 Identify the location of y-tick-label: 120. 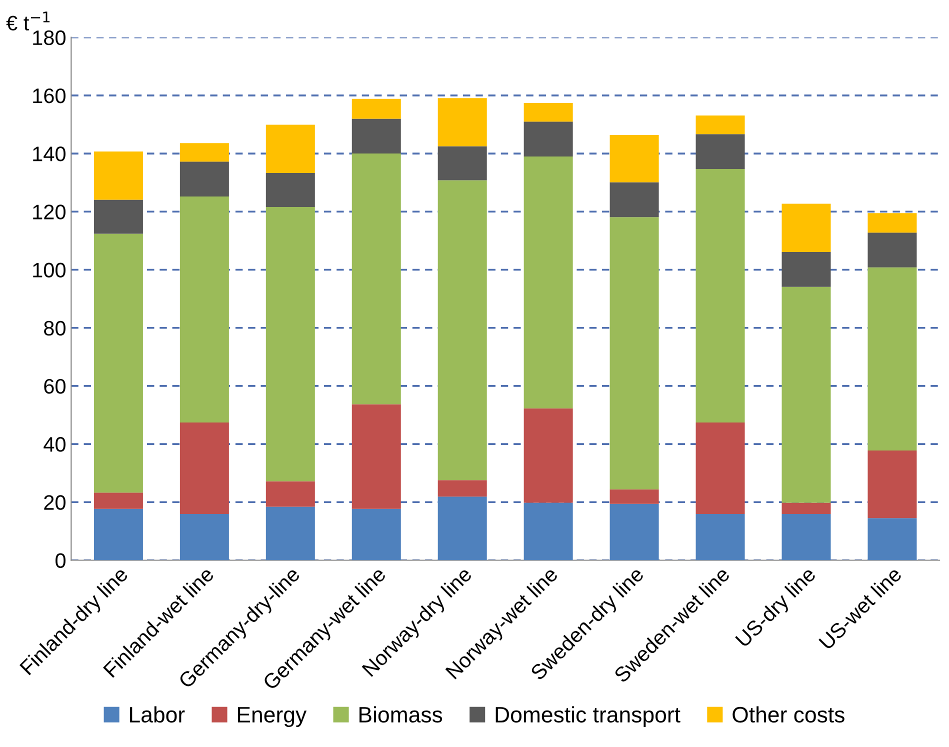
(49, 212).